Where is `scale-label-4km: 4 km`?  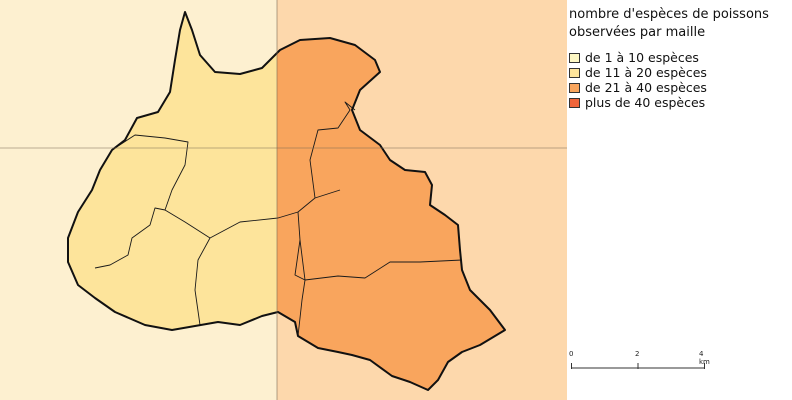
scale-label-4km: 4 km is located at coordinates (704, 358).